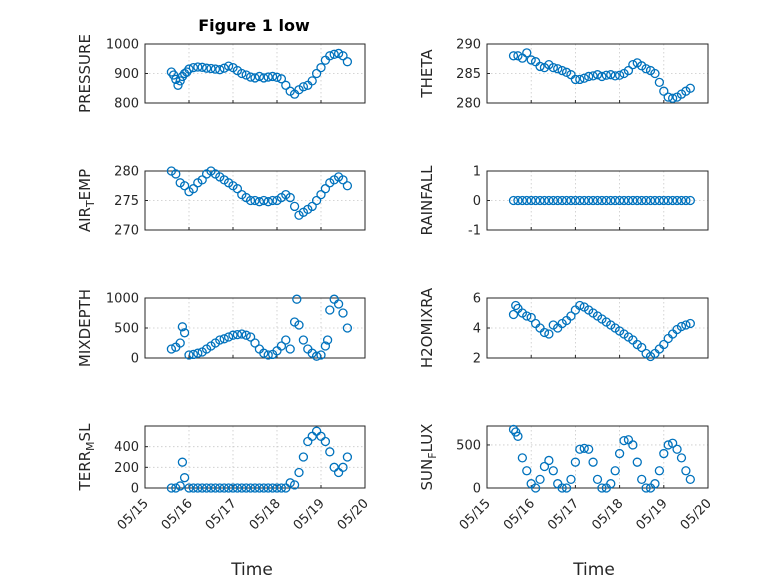 The height and width of the screenshot is (583, 778). Describe the element at coordinates (696, 514) in the screenshot. I see `x-tick-label: 05/20` at that location.